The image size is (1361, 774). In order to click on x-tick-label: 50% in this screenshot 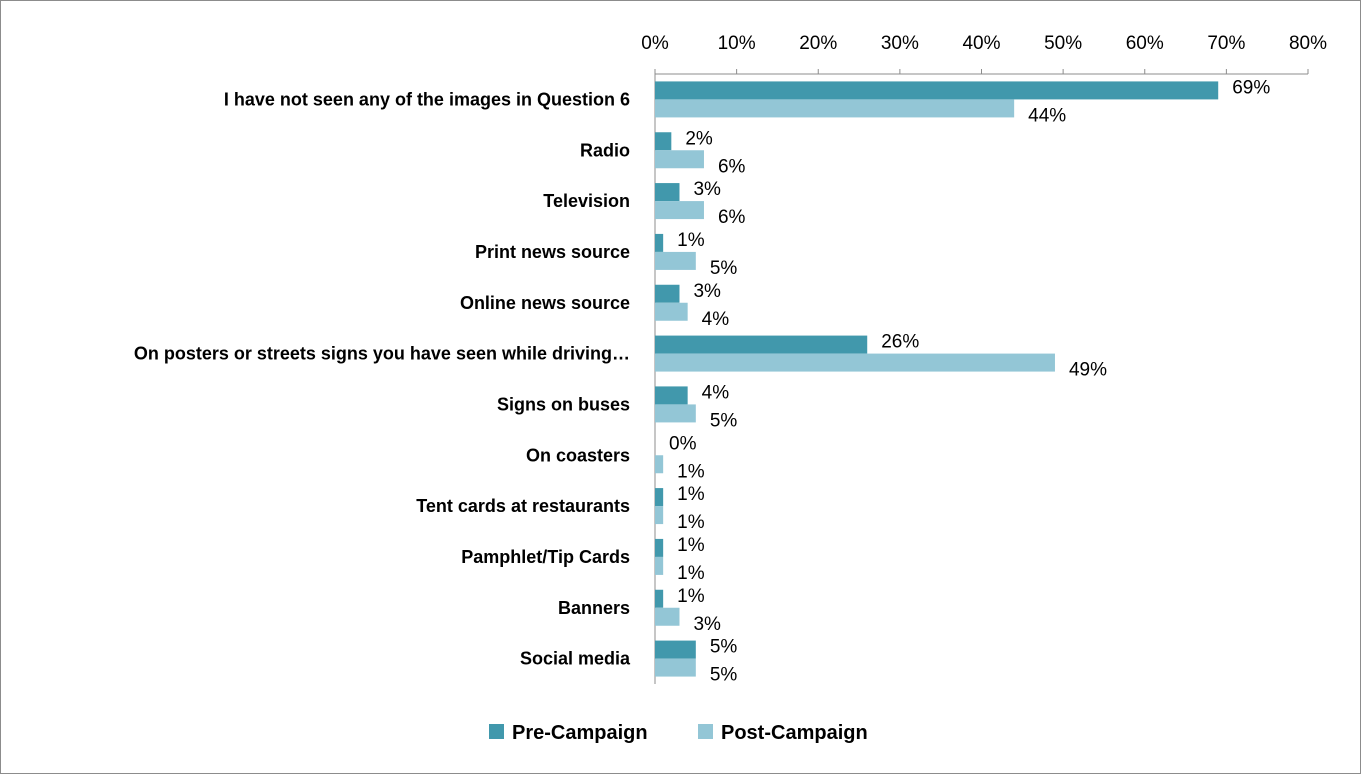, I will do `click(1063, 43)`.